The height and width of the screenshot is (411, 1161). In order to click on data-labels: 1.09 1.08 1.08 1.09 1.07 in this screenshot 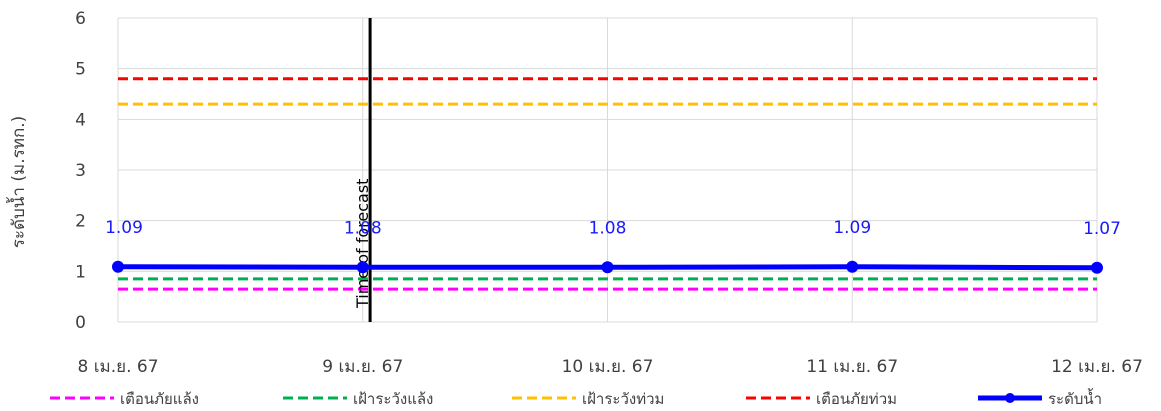, I will do `click(613, 228)`.